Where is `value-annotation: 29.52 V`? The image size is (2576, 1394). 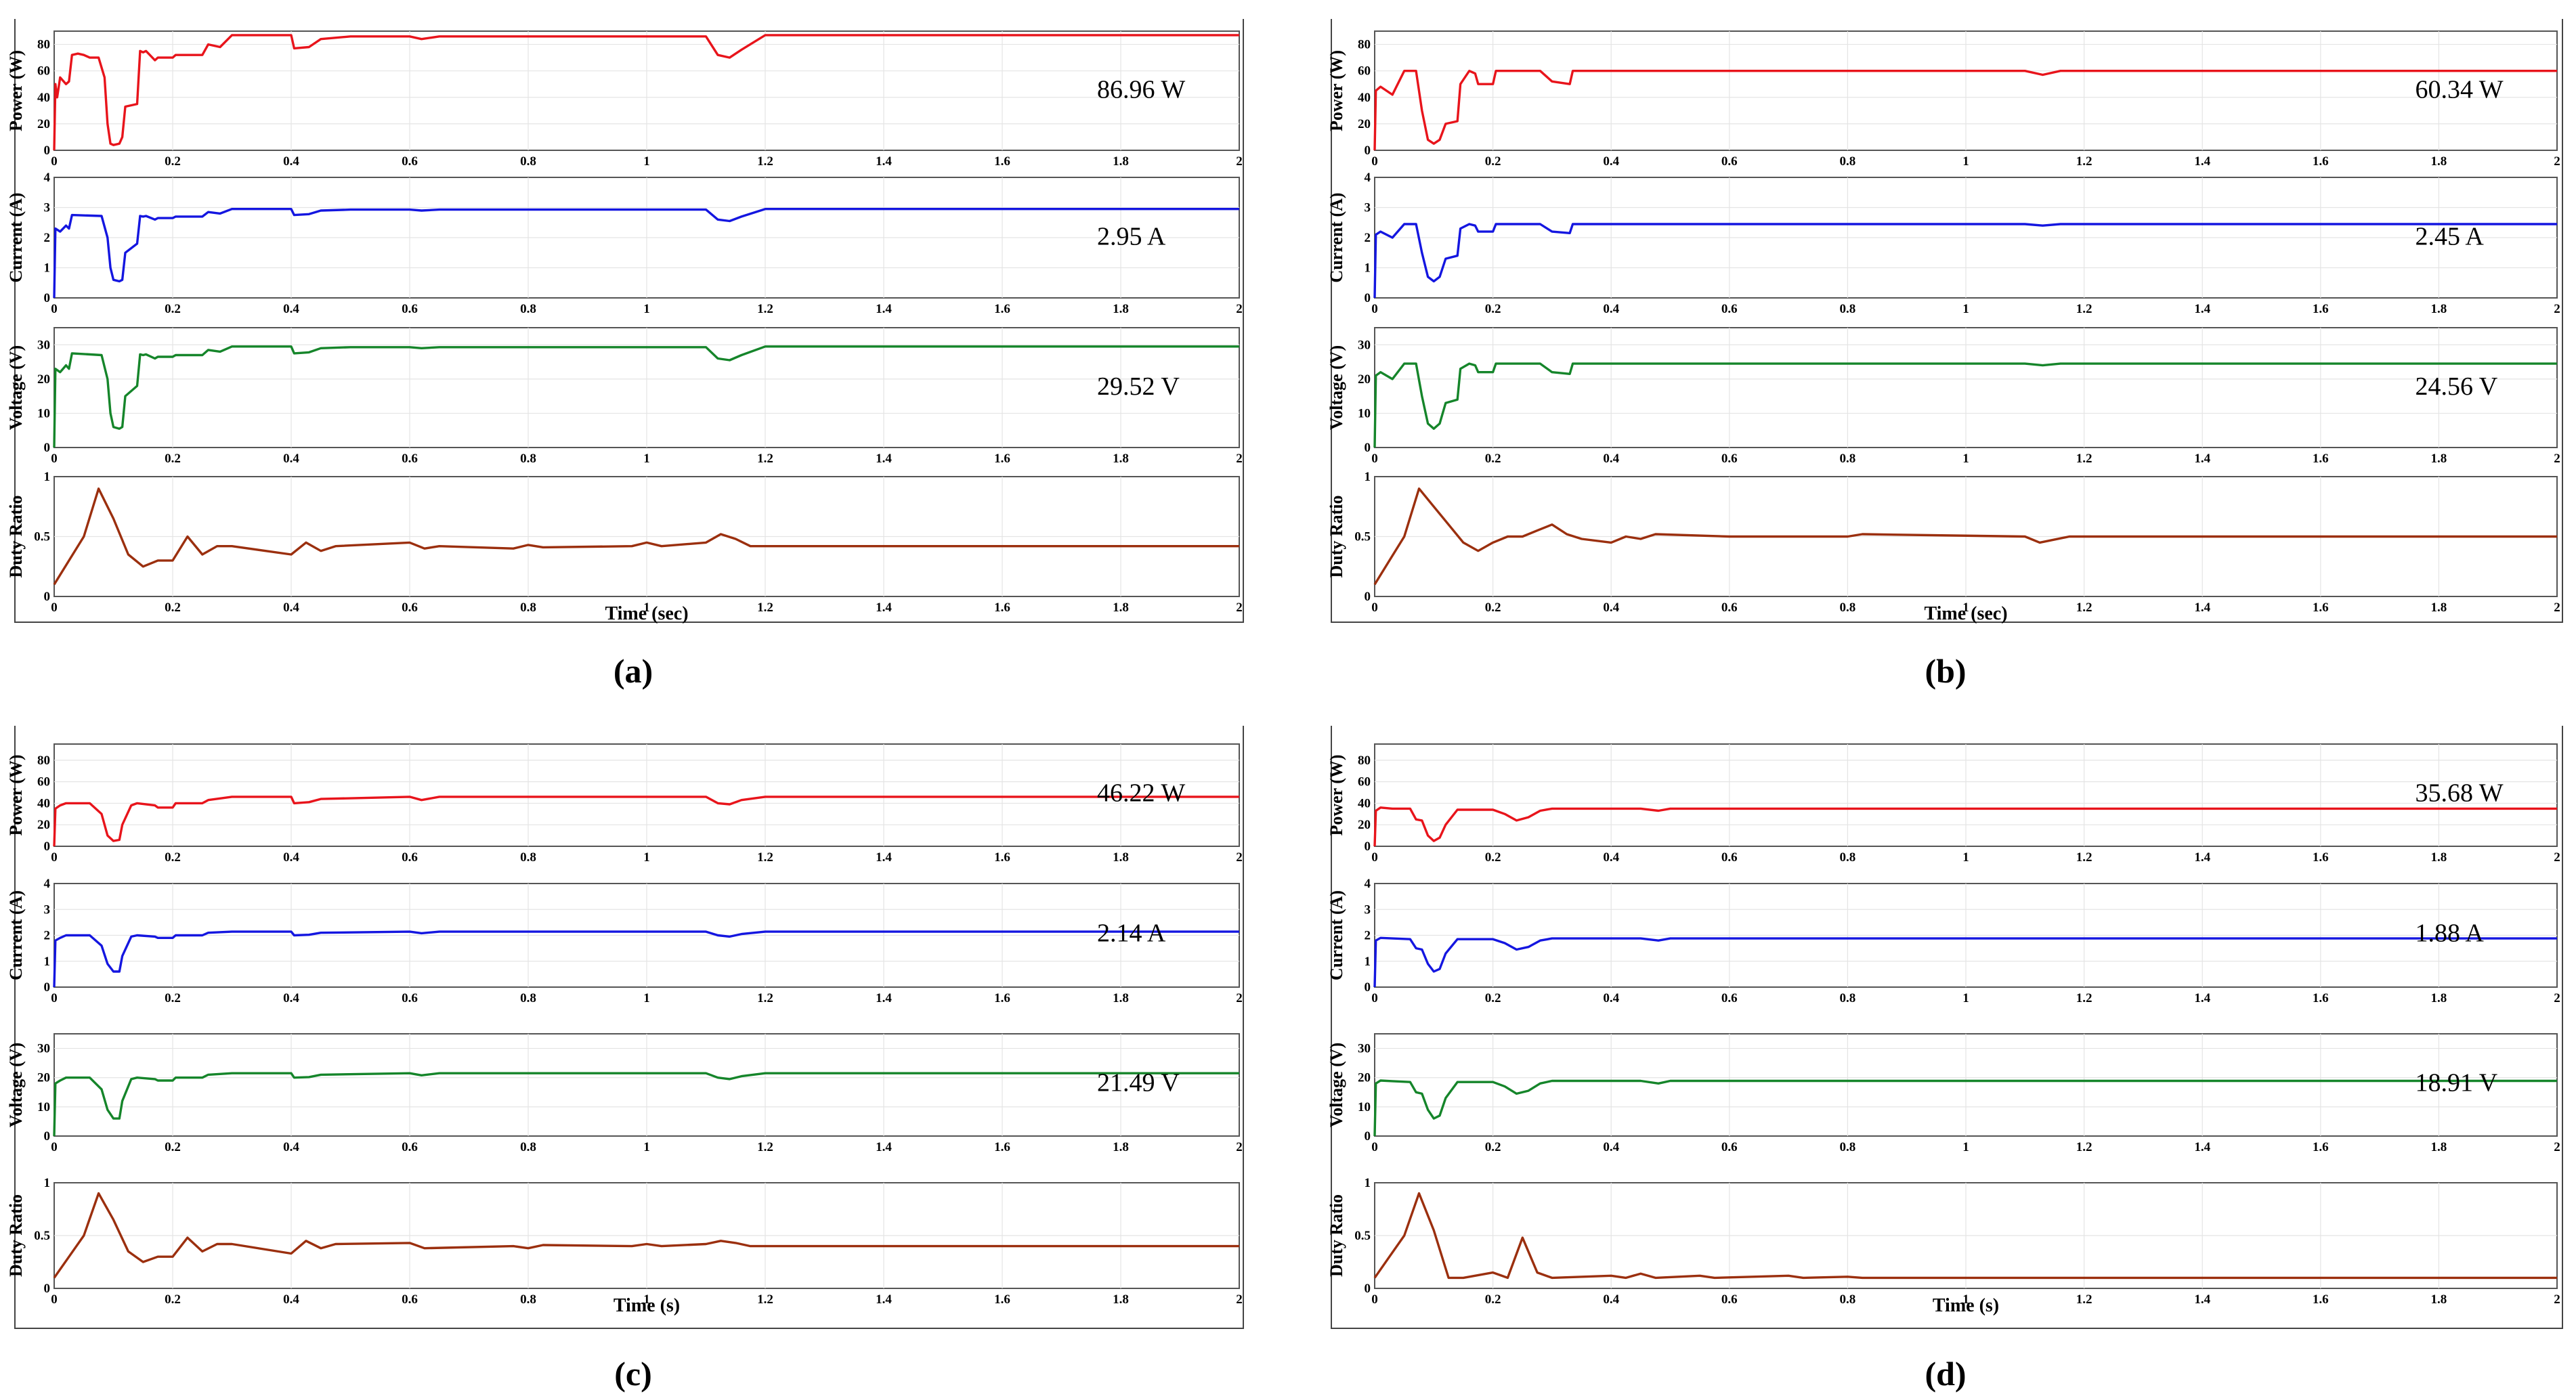
value-annotation: 29.52 V is located at coordinates (1138, 387).